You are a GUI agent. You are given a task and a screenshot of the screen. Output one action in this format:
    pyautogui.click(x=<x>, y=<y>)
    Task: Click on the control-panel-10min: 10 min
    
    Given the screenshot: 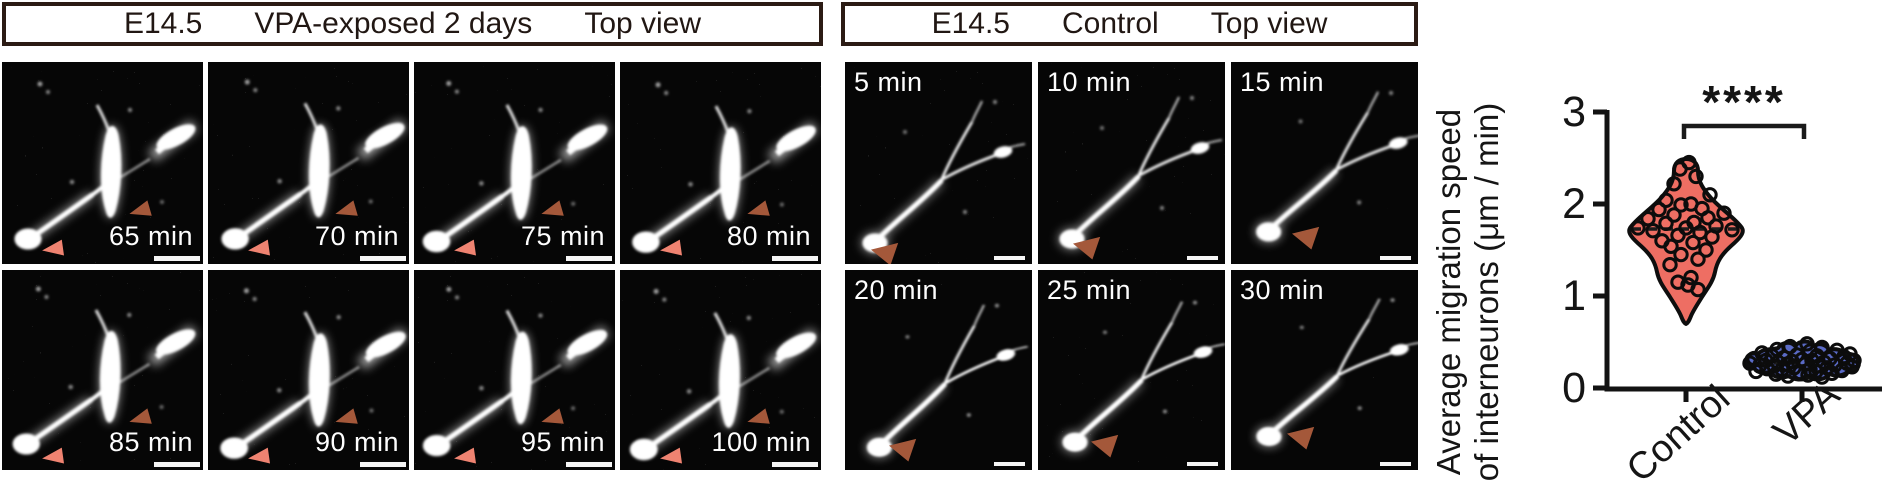 What is the action you would take?
    pyautogui.click(x=1131, y=163)
    